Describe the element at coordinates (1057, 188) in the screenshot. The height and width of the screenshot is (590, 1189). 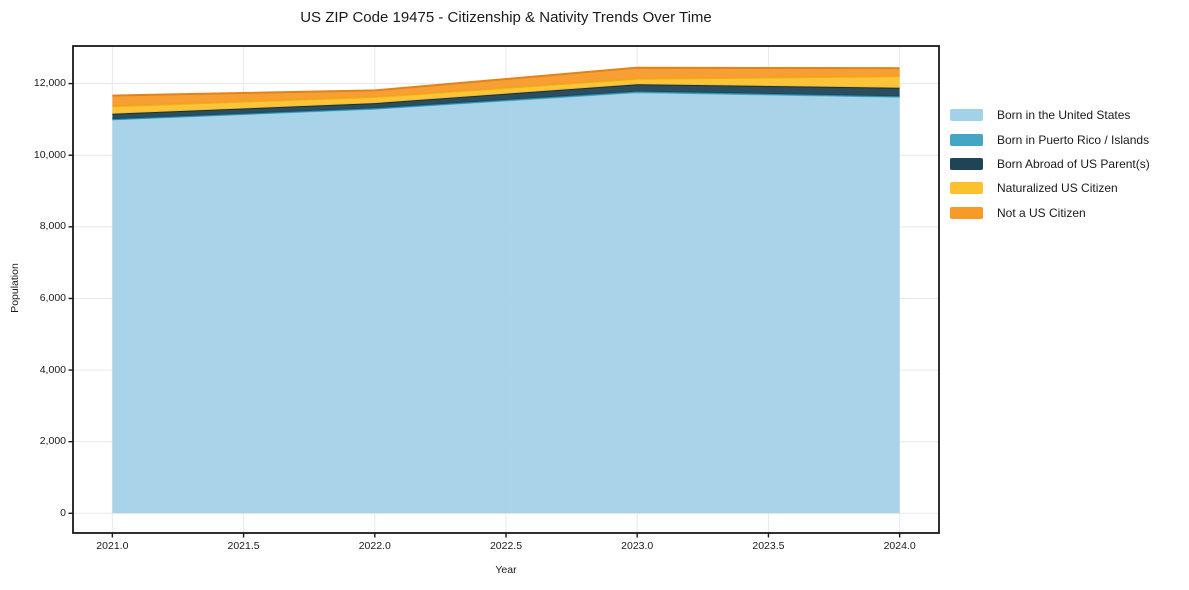
I see `legend-label: Naturalized US Citizen` at that location.